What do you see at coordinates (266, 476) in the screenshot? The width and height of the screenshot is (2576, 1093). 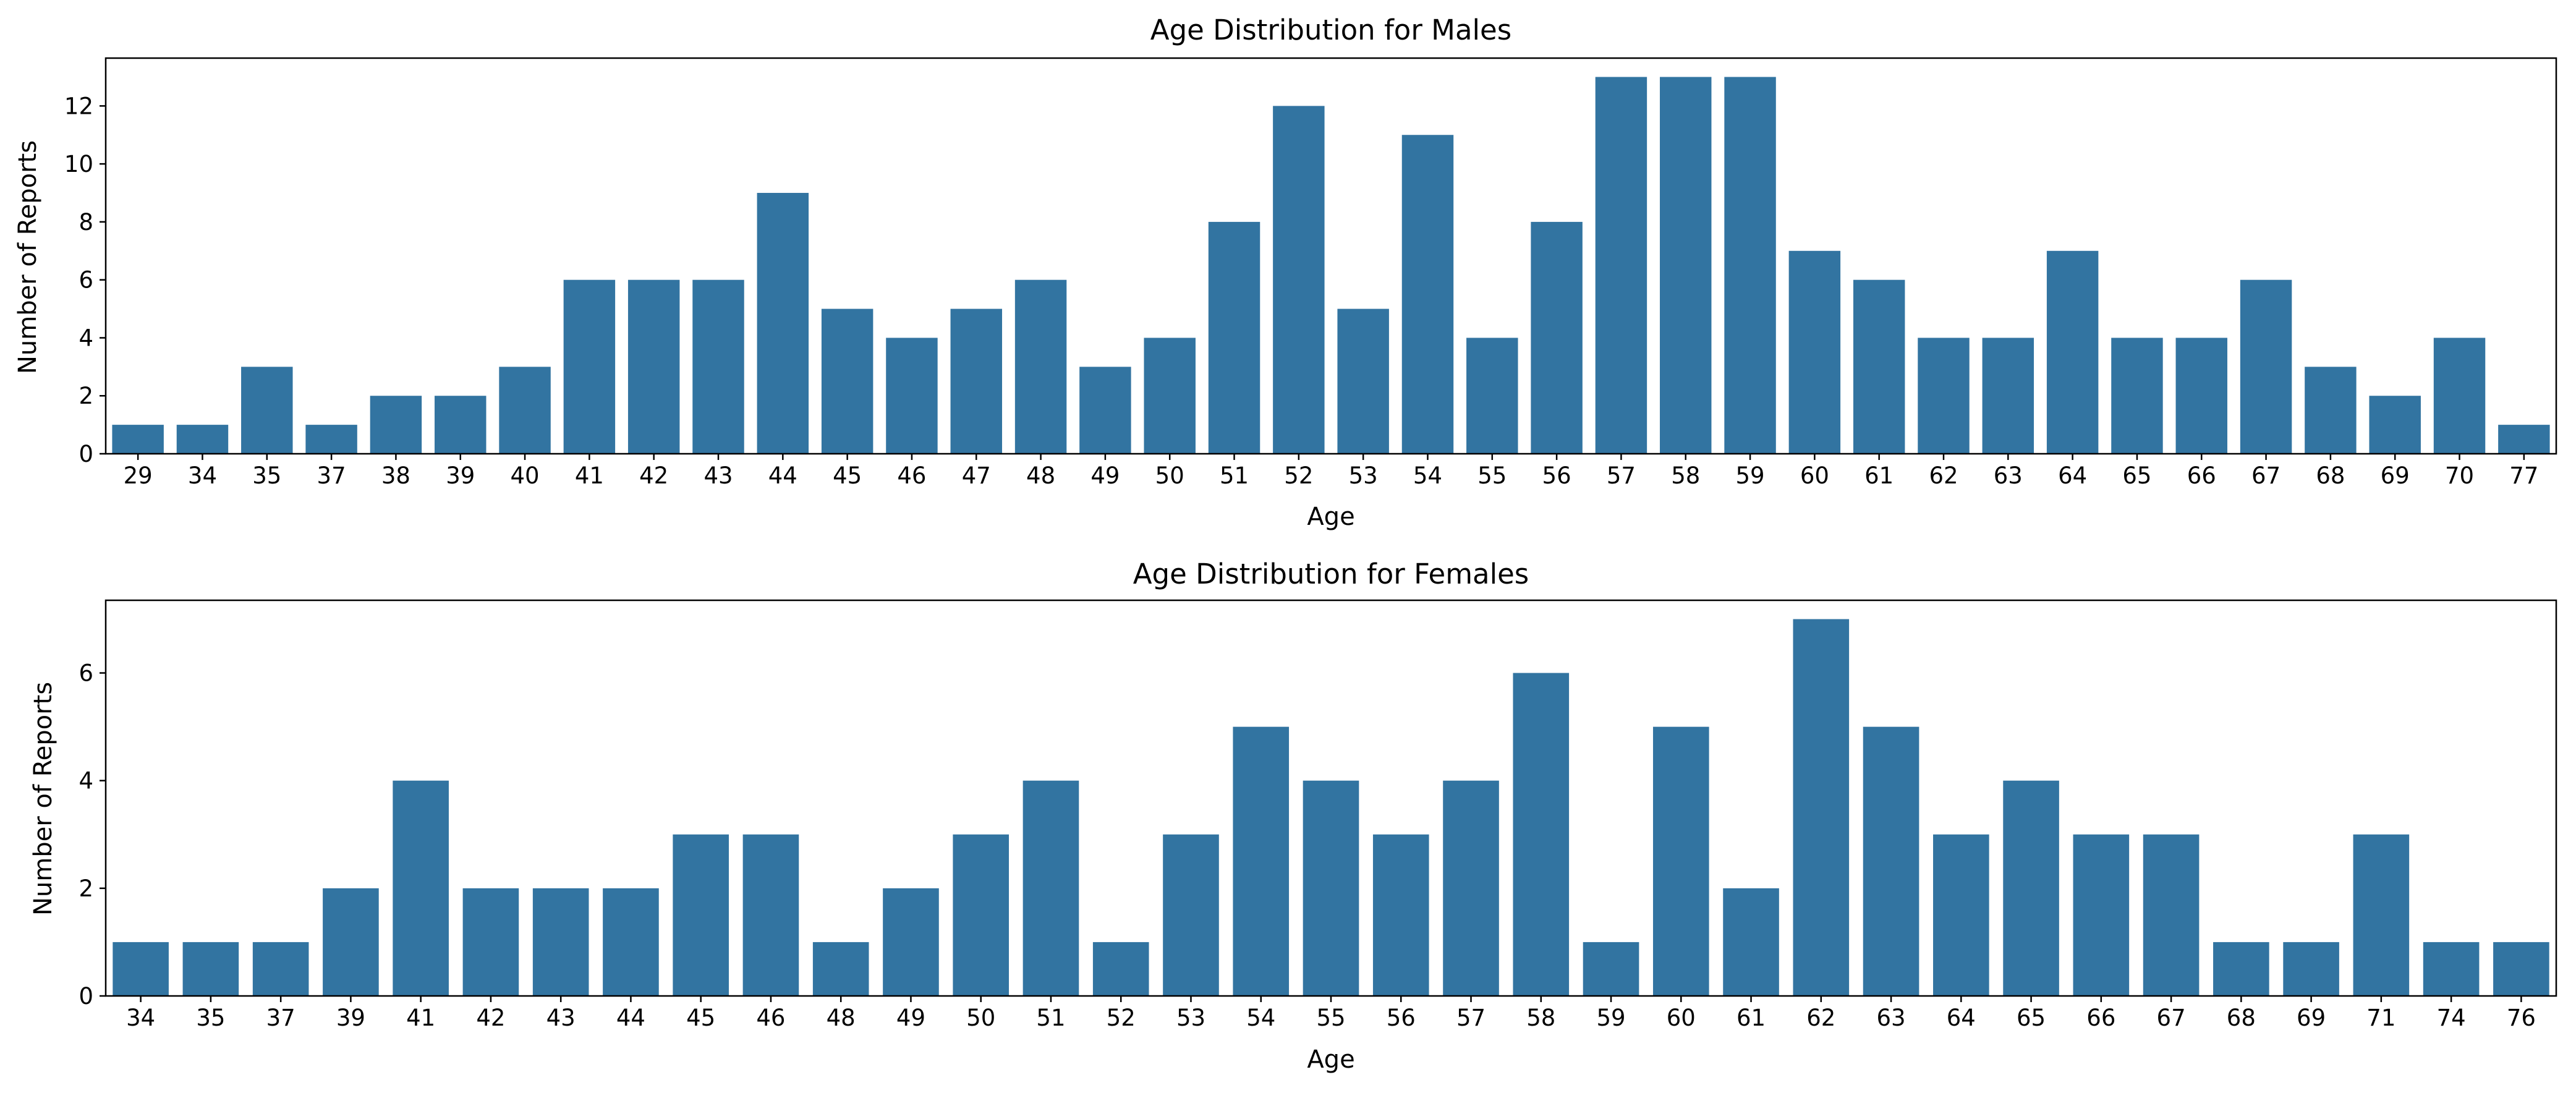 I see `x-tick-label: 35` at bounding box center [266, 476].